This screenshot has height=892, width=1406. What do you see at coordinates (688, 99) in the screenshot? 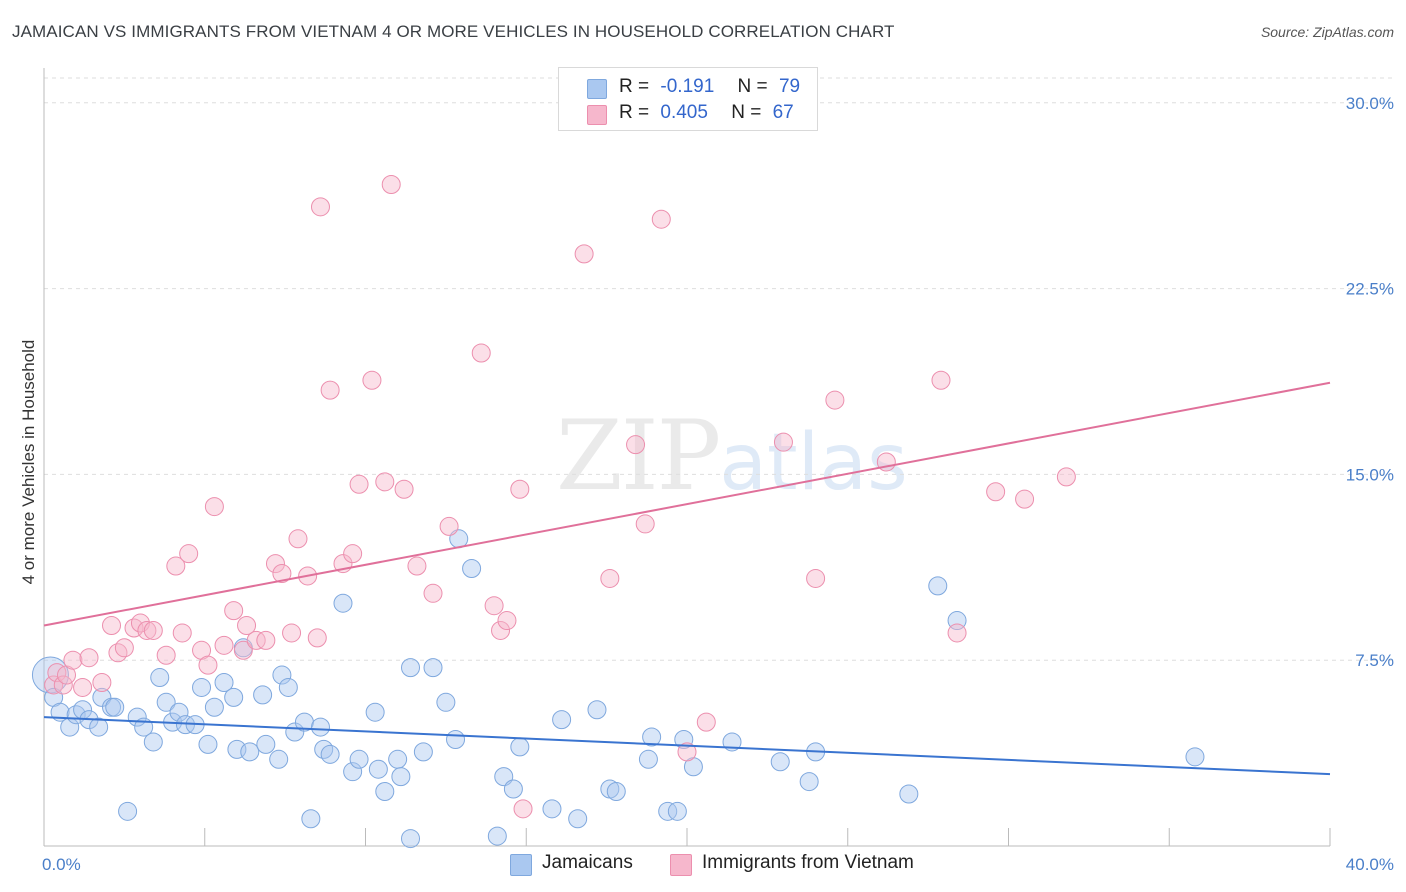
I see `stats-legend: R = -0.191 N = 79 R = 0.405 N = 67` at bounding box center [688, 99].